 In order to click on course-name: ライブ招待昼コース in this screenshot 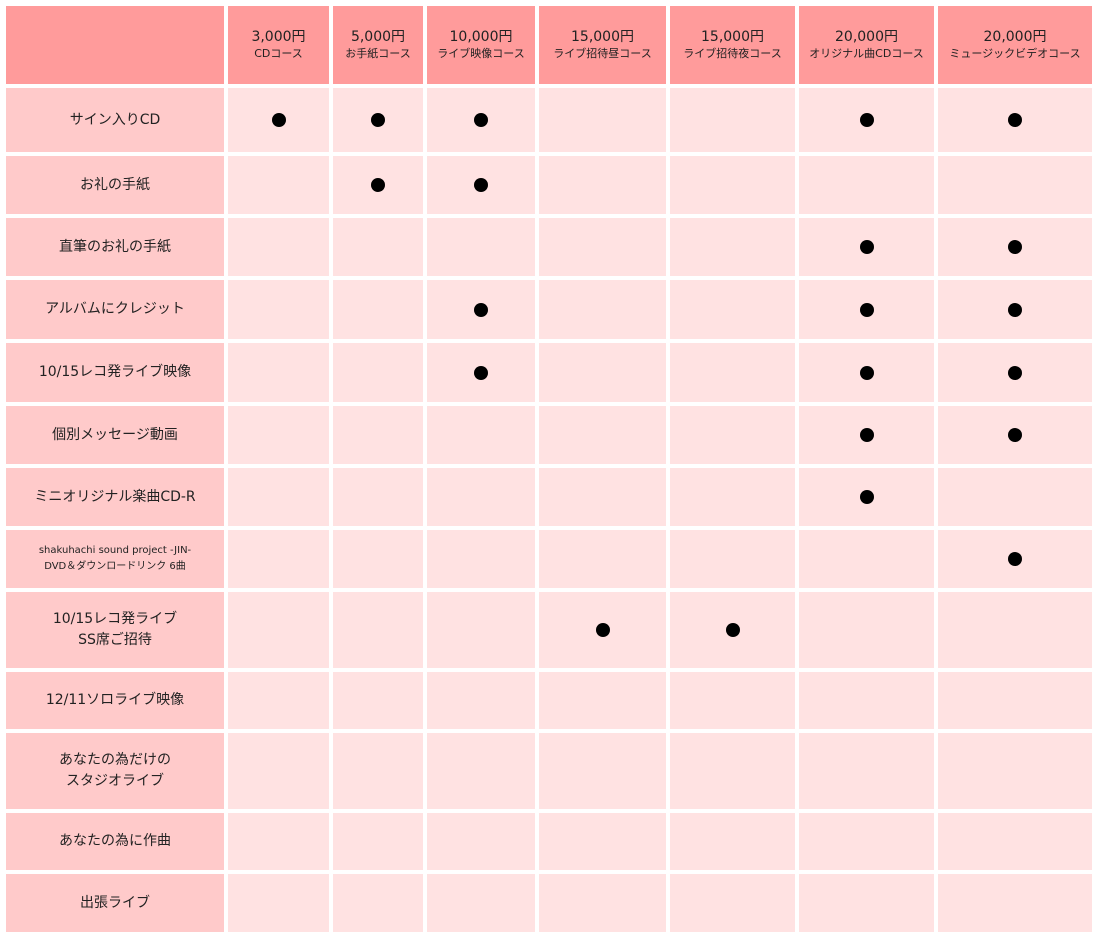, I will do `click(602, 53)`.